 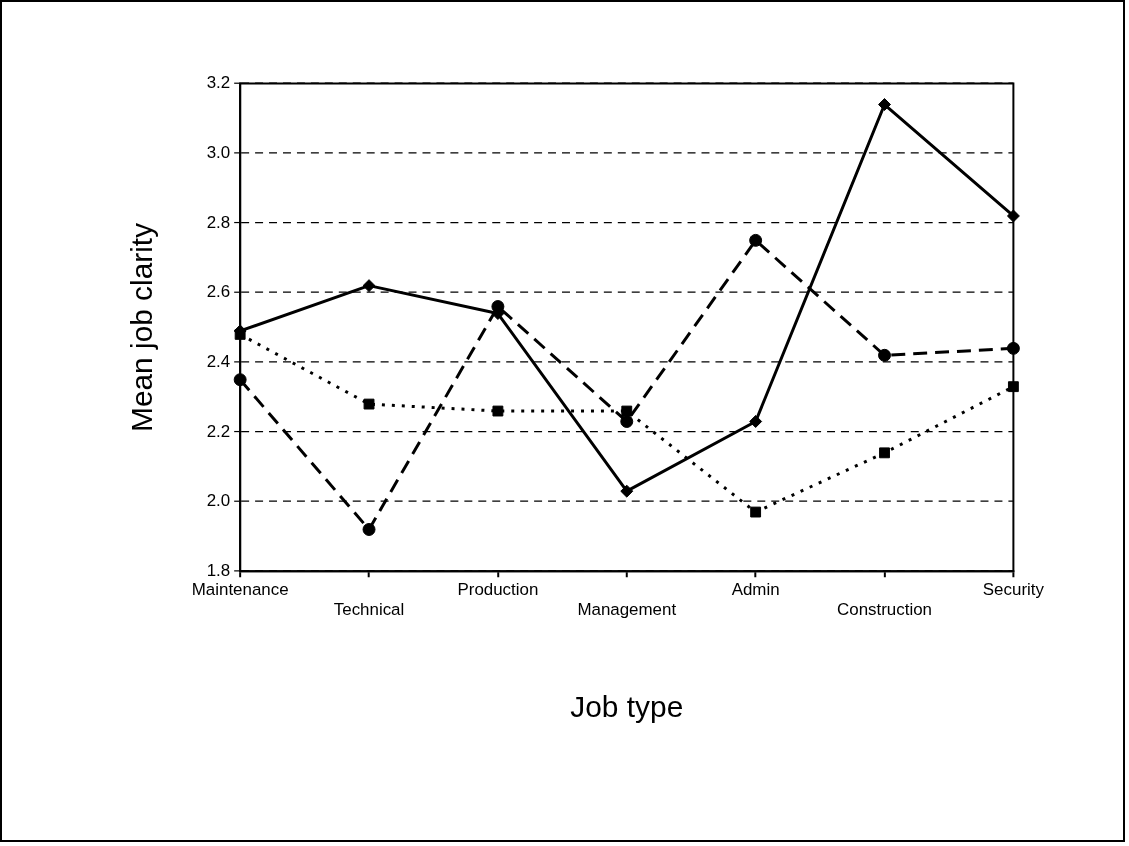 What do you see at coordinates (218, 431) in the screenshot?
I see `y-tick-label: 2.2` at bounding box center [218, 431].